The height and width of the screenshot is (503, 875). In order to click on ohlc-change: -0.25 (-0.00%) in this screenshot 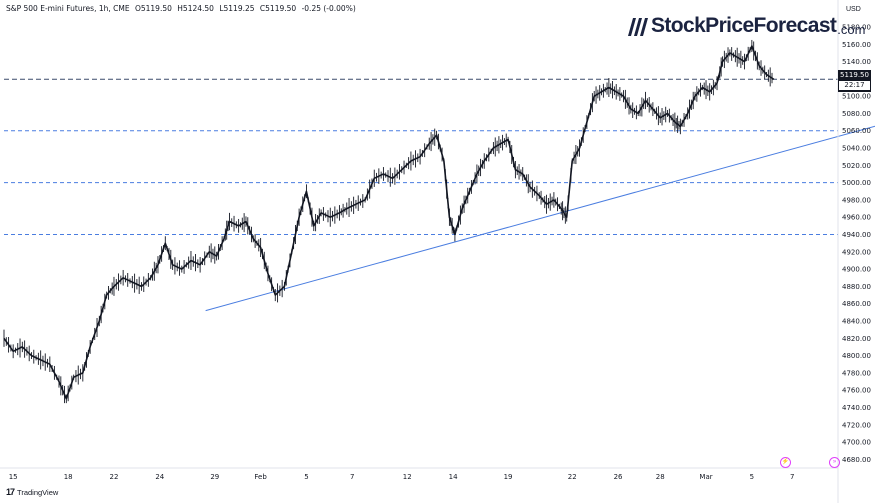, I will do `click(328, 8)`.